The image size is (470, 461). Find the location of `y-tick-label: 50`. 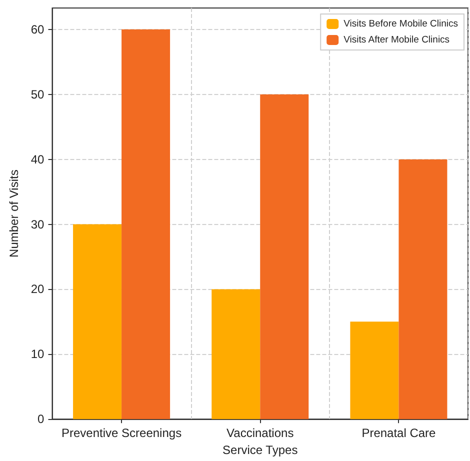

y-tick-label: 50 is located at coordinates (37, 94).